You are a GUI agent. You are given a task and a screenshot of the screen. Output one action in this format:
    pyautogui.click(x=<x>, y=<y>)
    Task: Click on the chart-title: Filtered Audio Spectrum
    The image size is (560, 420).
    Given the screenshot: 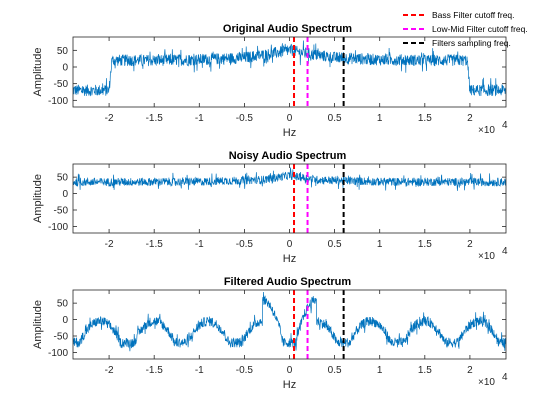 What is the action you would take?
    pyautogui.click(x=288, y=282)
    